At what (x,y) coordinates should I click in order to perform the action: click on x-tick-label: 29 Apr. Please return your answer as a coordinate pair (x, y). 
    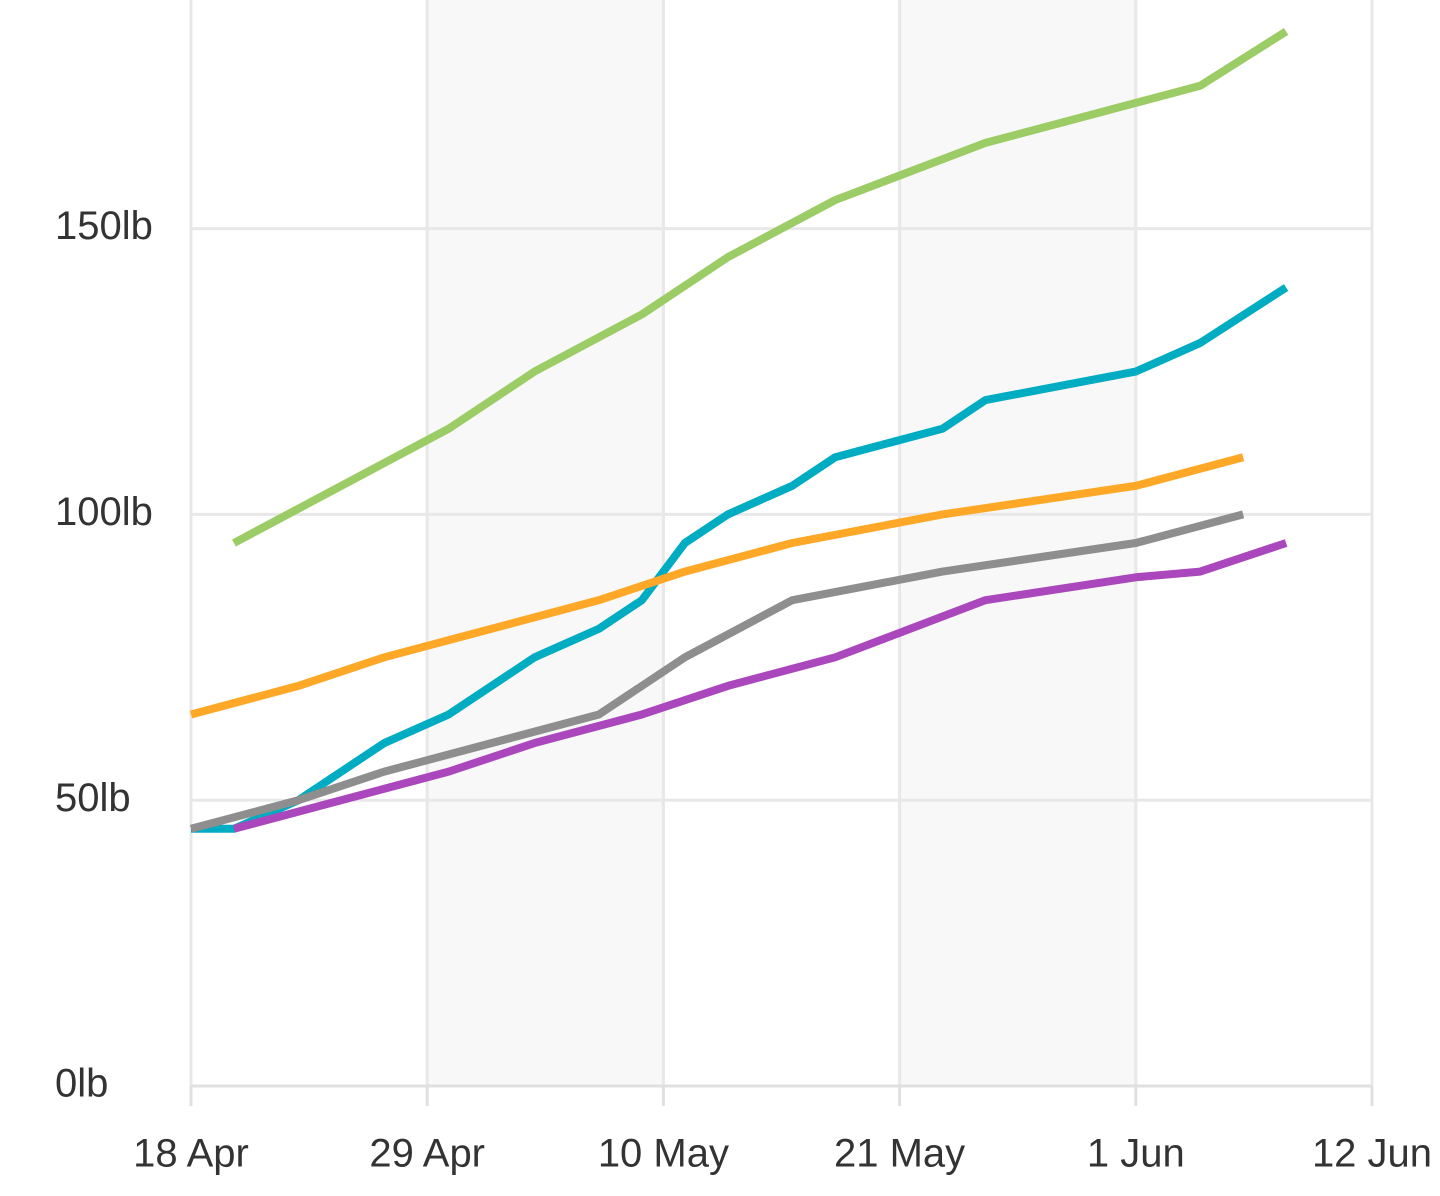
    Looking at the image, I should click on (427, 1154).